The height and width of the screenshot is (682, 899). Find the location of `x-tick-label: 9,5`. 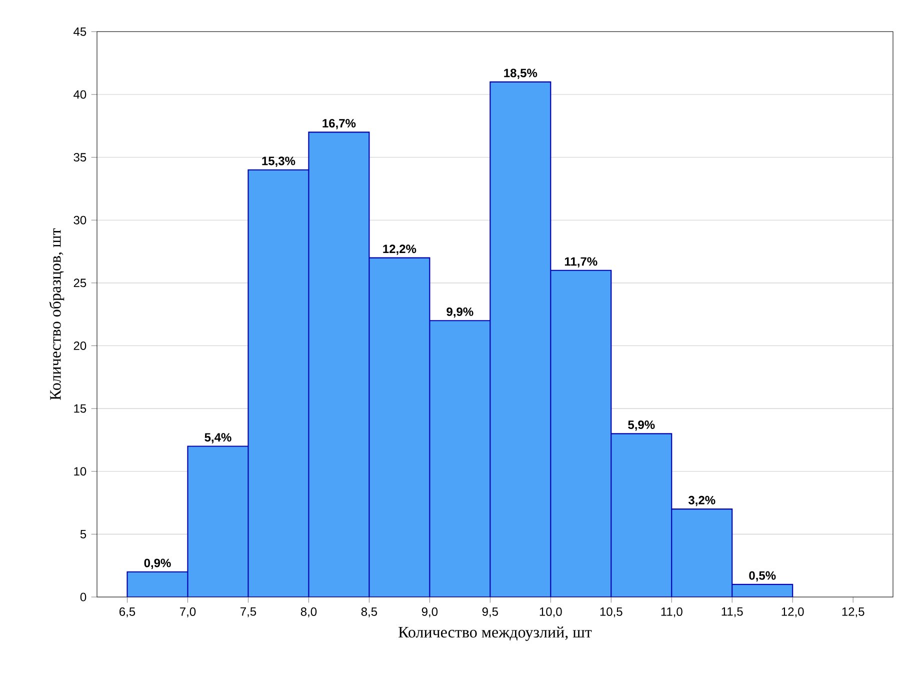

x-tick-label: 9,5 is located at coordinates (490, 612).